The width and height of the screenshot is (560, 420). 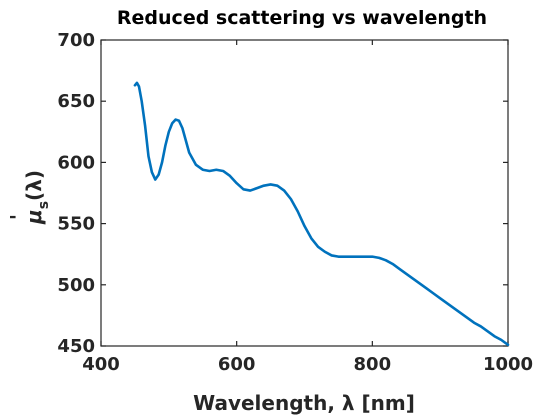 I want to click on x-tick-label: 400, so click(x=101, y=364).